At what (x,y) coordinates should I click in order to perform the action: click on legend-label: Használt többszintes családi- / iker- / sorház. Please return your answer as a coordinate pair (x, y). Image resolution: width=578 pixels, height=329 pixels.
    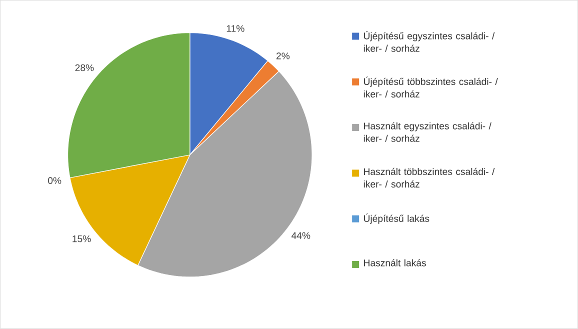
    Looking at the image, I should click on (429, 178).